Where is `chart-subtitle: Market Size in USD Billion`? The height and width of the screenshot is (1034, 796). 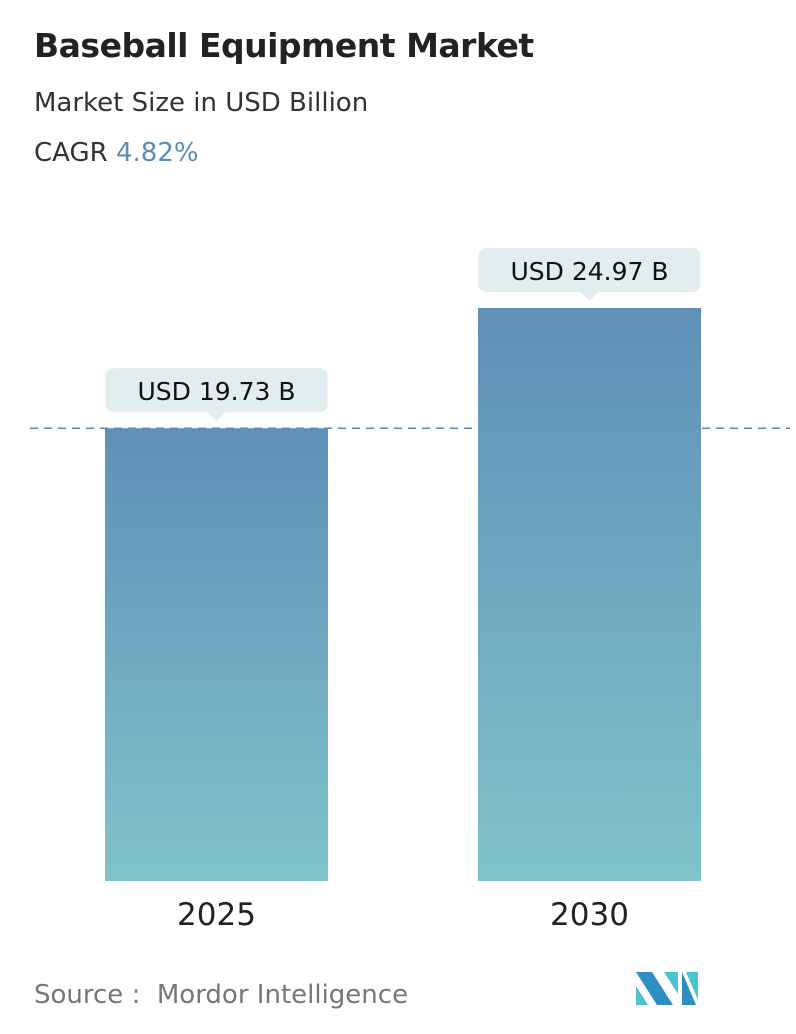 chart-subtitle: Market Size in USD Billion is located at coordinates (201, 103).